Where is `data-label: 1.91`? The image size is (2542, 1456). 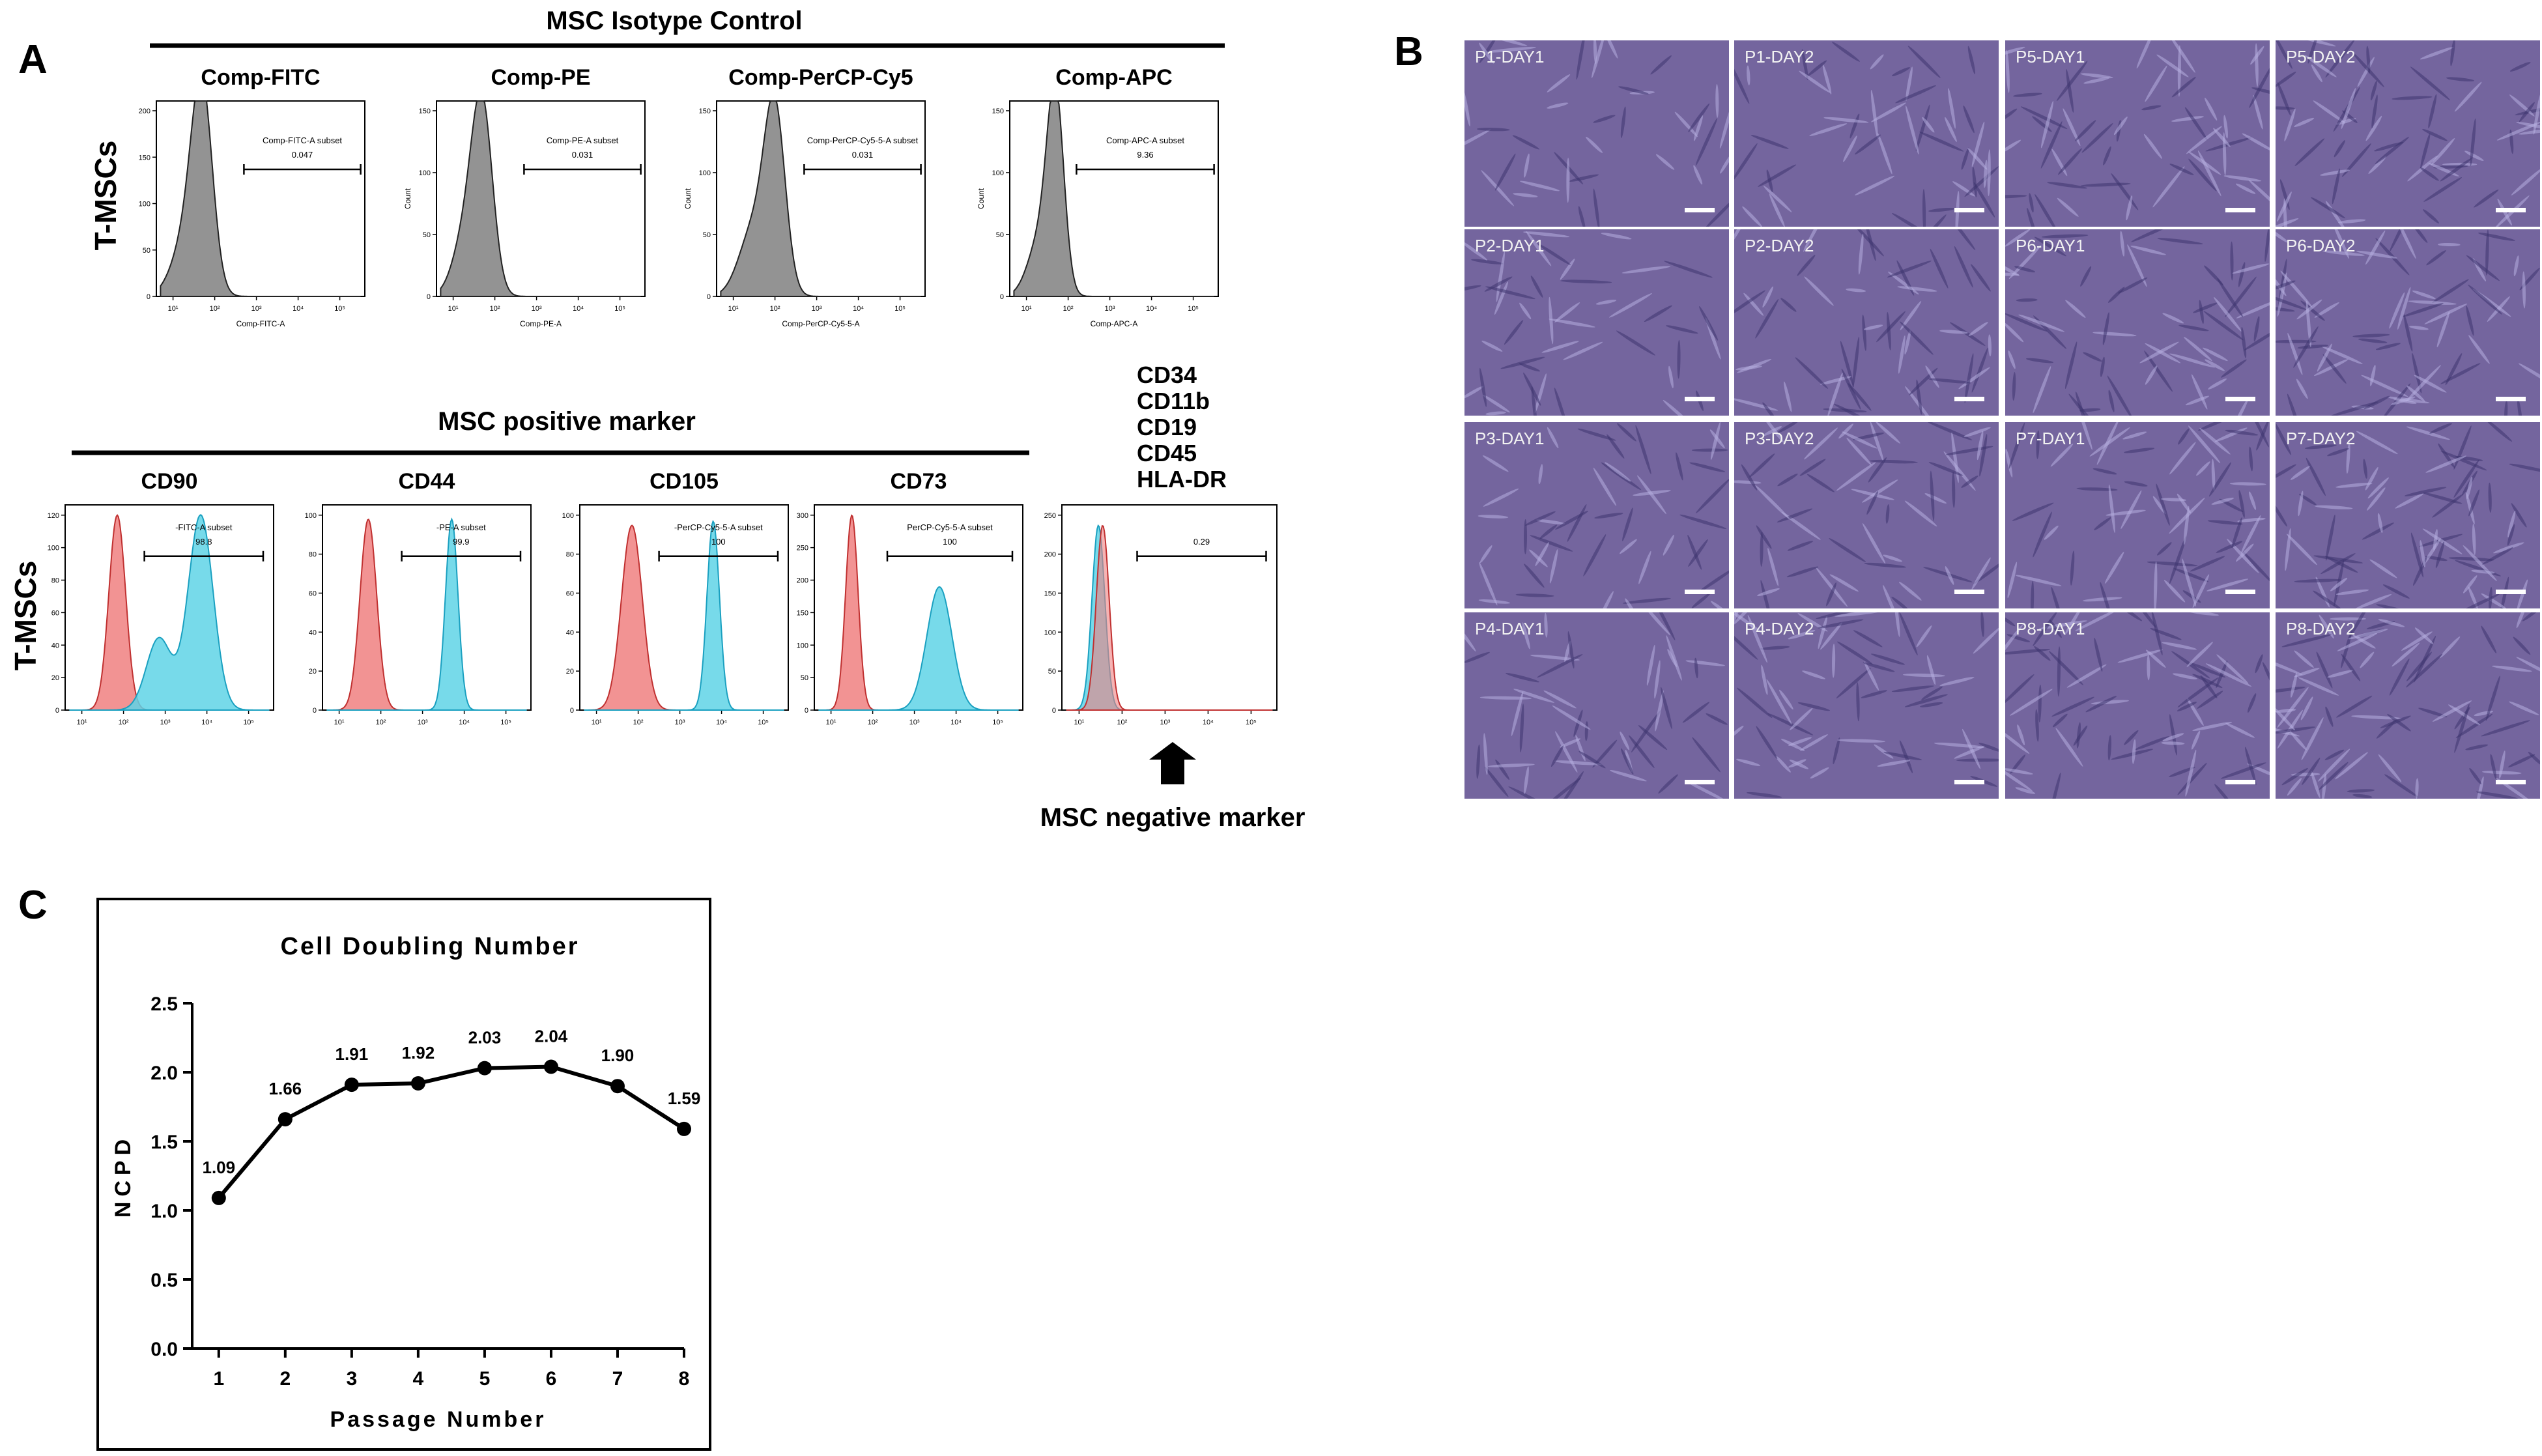
data-label: 1.91 is located at coordinates (352, 1054).